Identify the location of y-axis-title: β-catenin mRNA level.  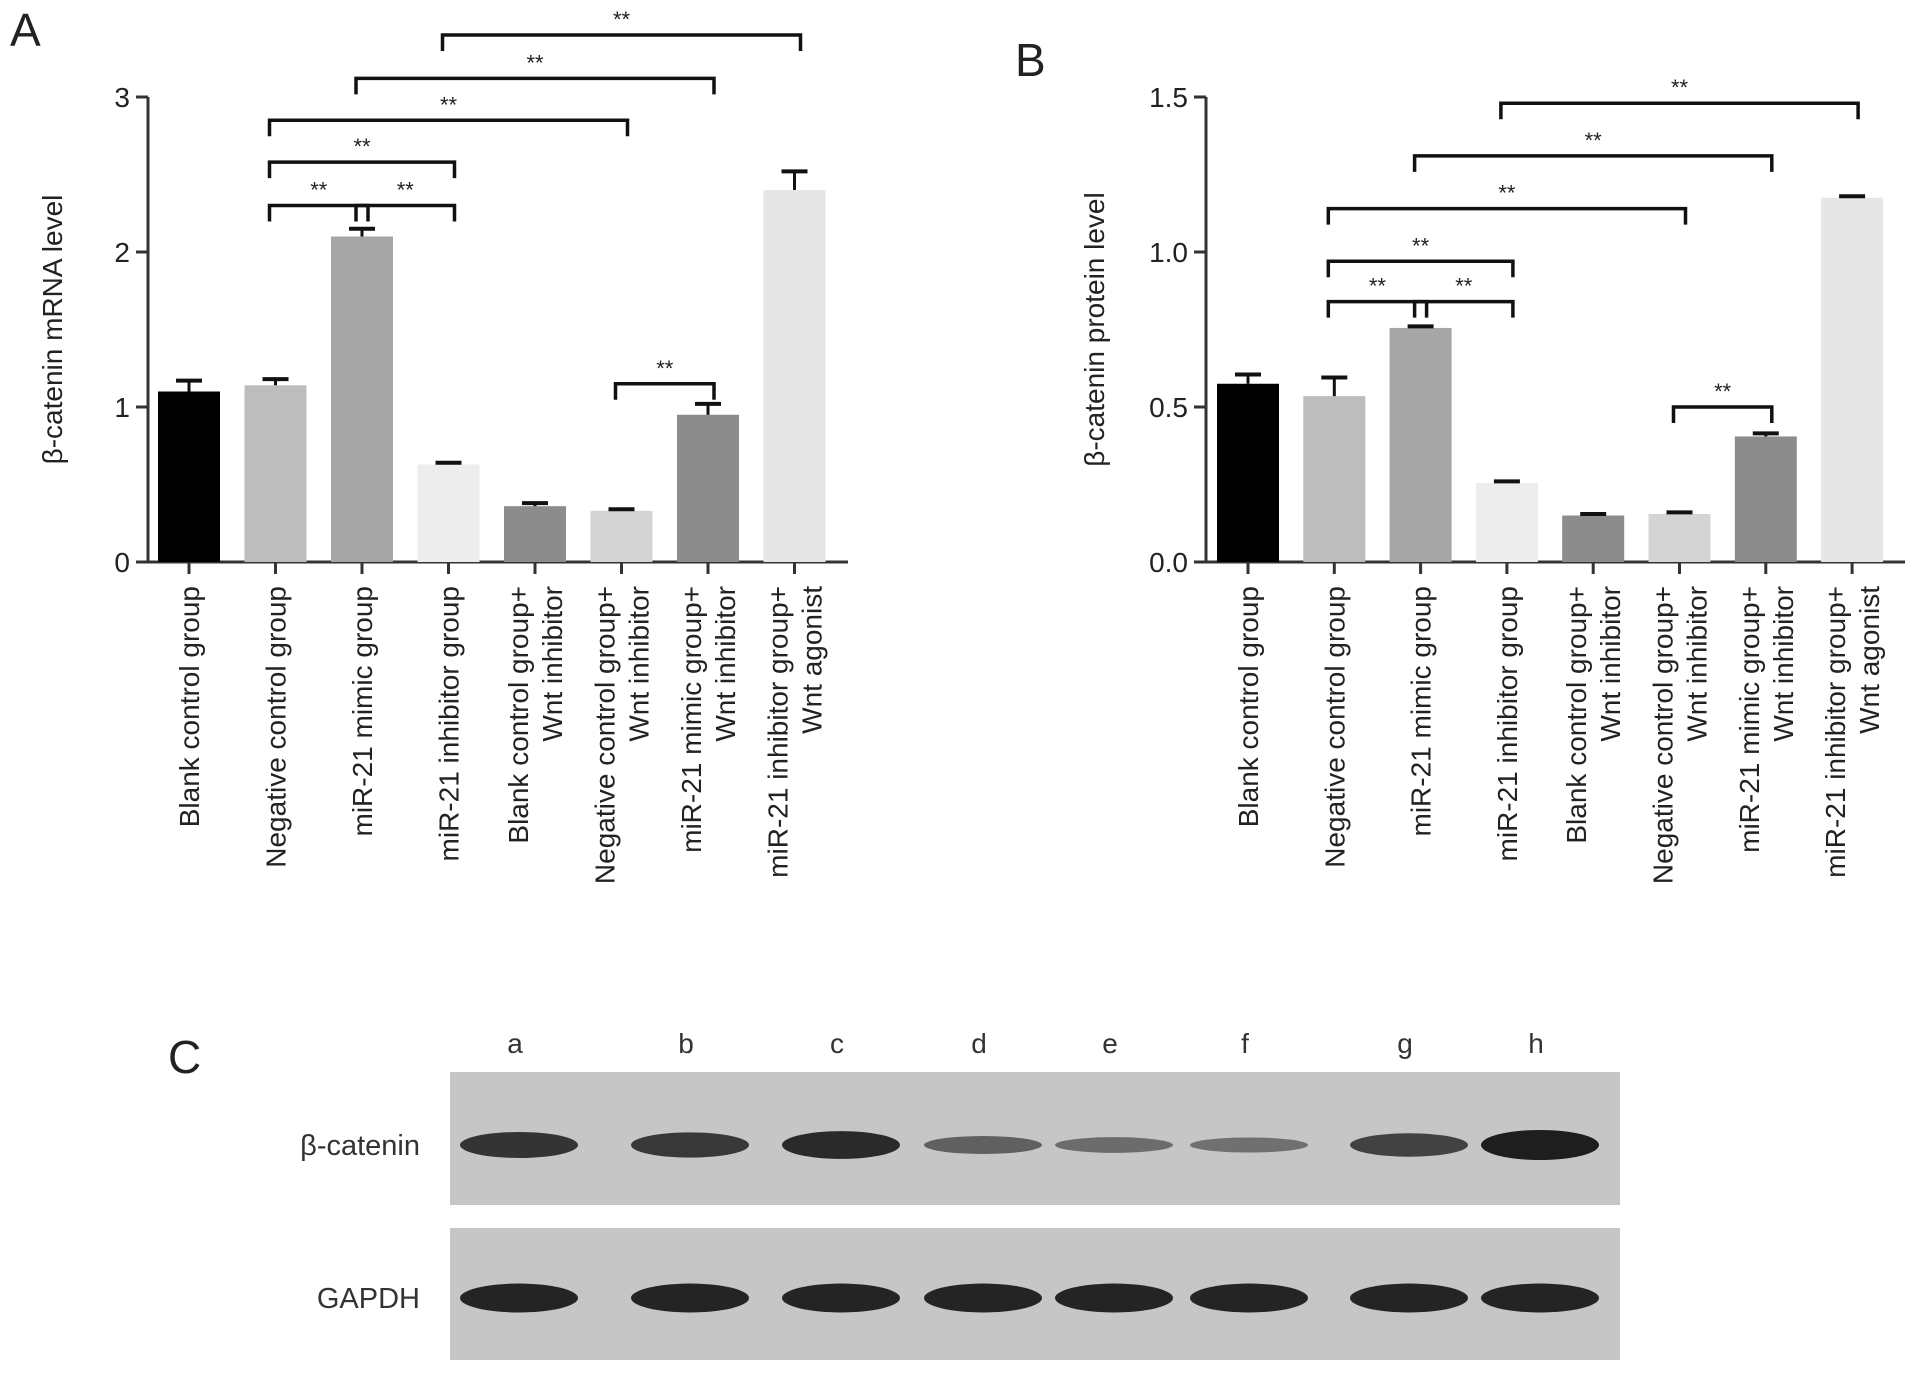
(52, 330).